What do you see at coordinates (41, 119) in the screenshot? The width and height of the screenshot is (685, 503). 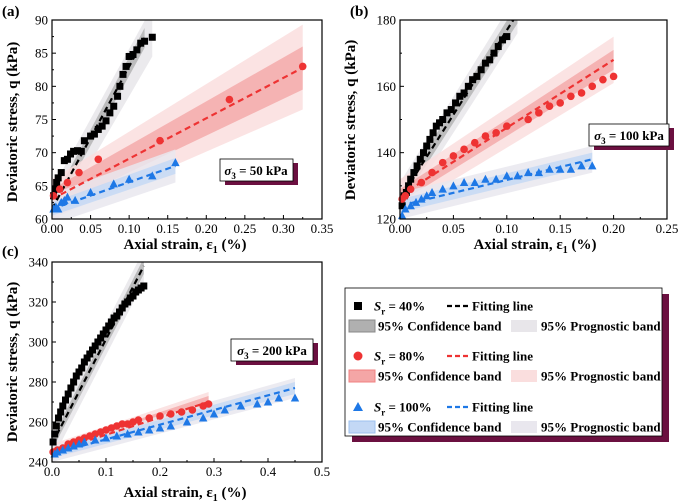 I see `y-tick-label: 75` at bounding box center [41, 119].